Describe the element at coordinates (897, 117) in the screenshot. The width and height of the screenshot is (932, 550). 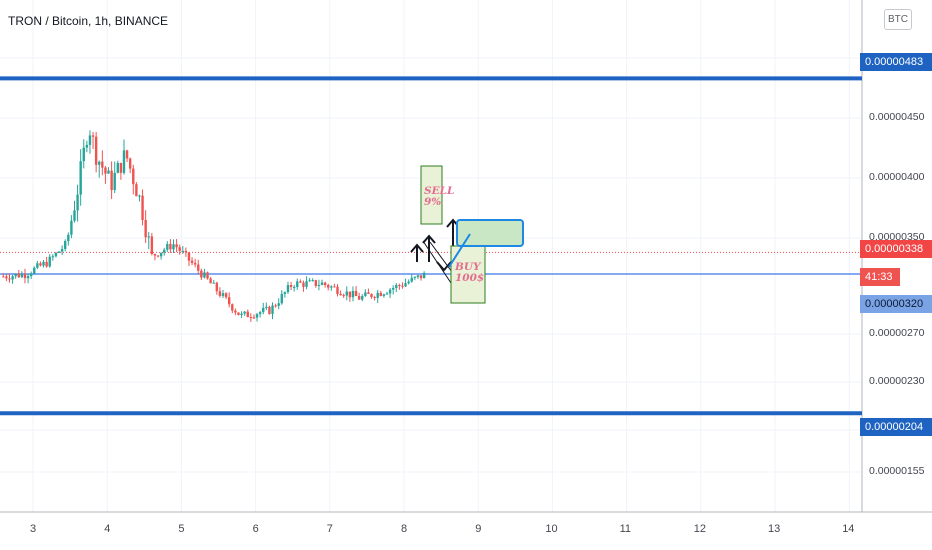
I see `price-tick-label: 0.00000450` at that location.